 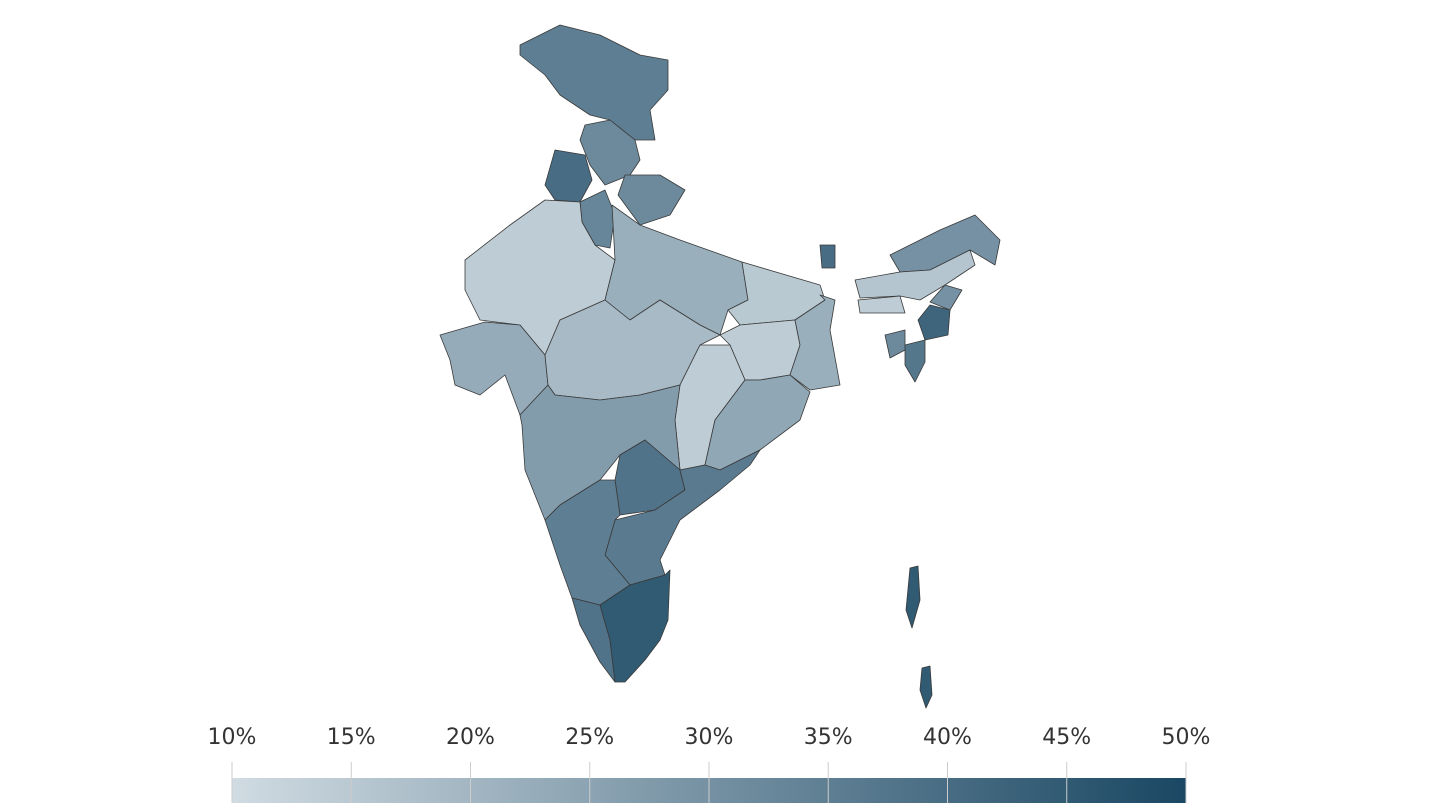 What do you see at coordinates (709, 737) in the screenshot?
I see `tick-label: 30%` at bounding box center [709, 737].